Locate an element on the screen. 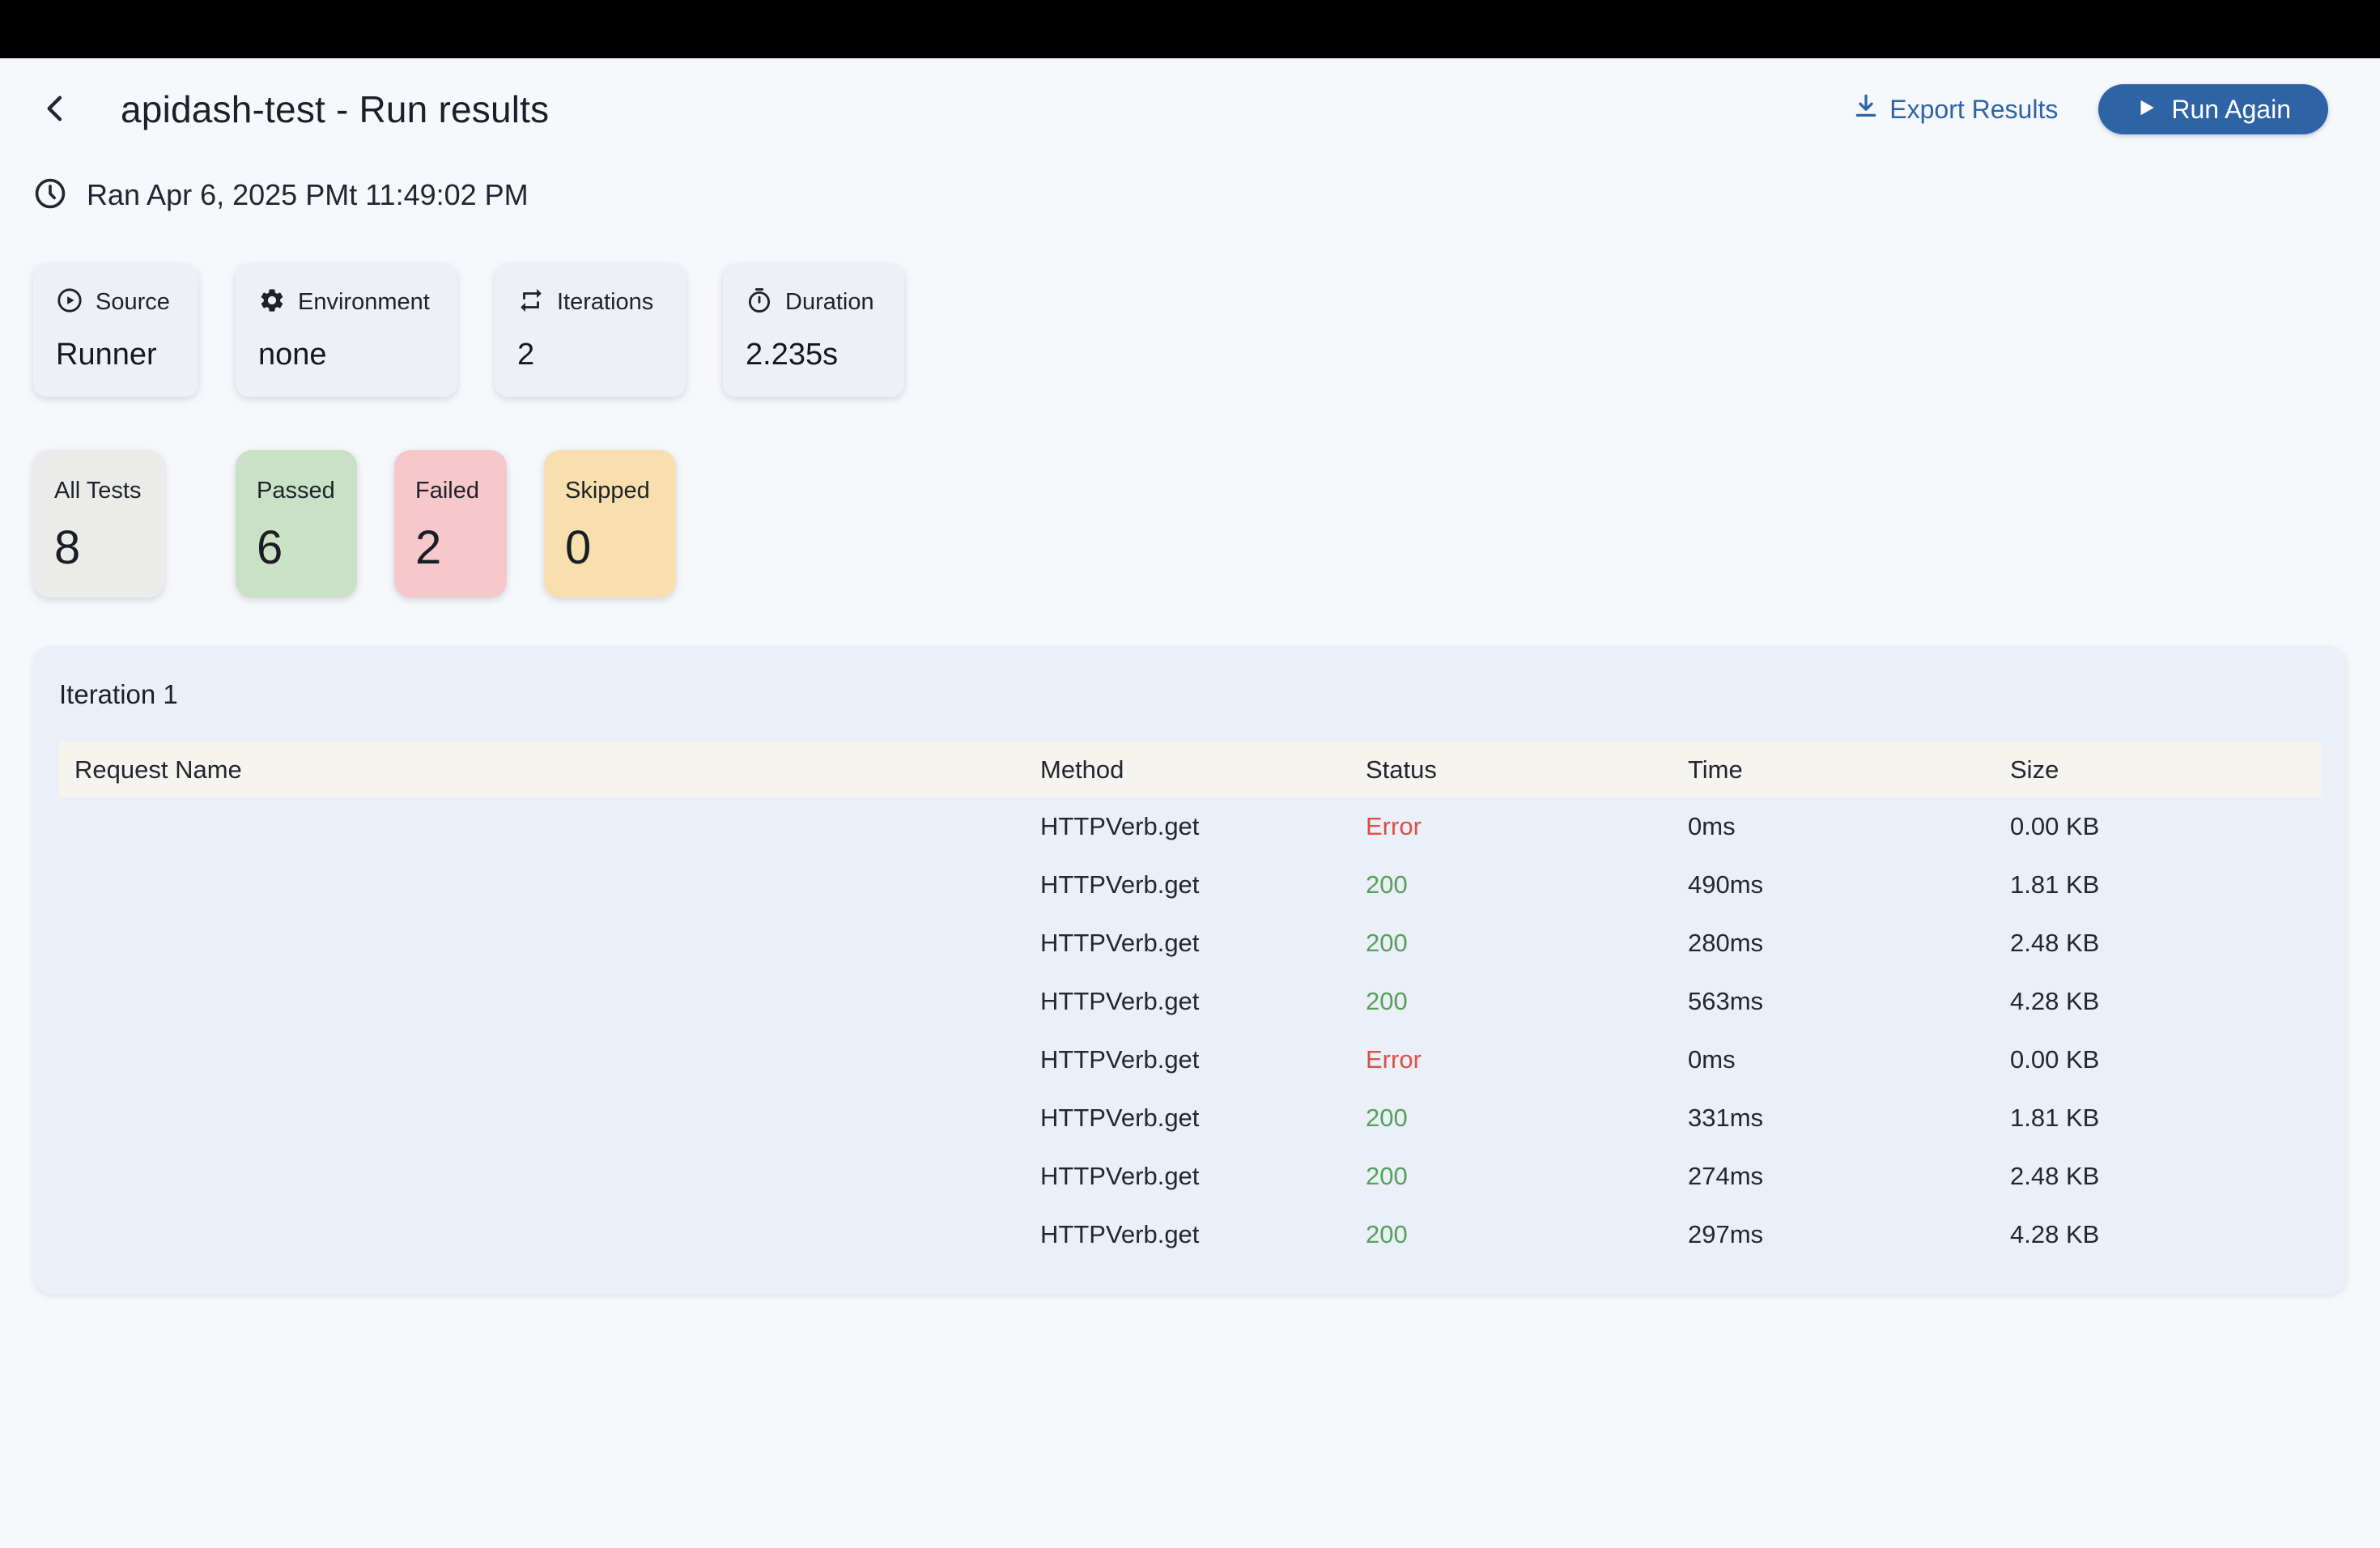 Image resolution: width=2380 pixels, height=1548 pixels. info-card-source-header: Source is located at coordinates (116, 303).